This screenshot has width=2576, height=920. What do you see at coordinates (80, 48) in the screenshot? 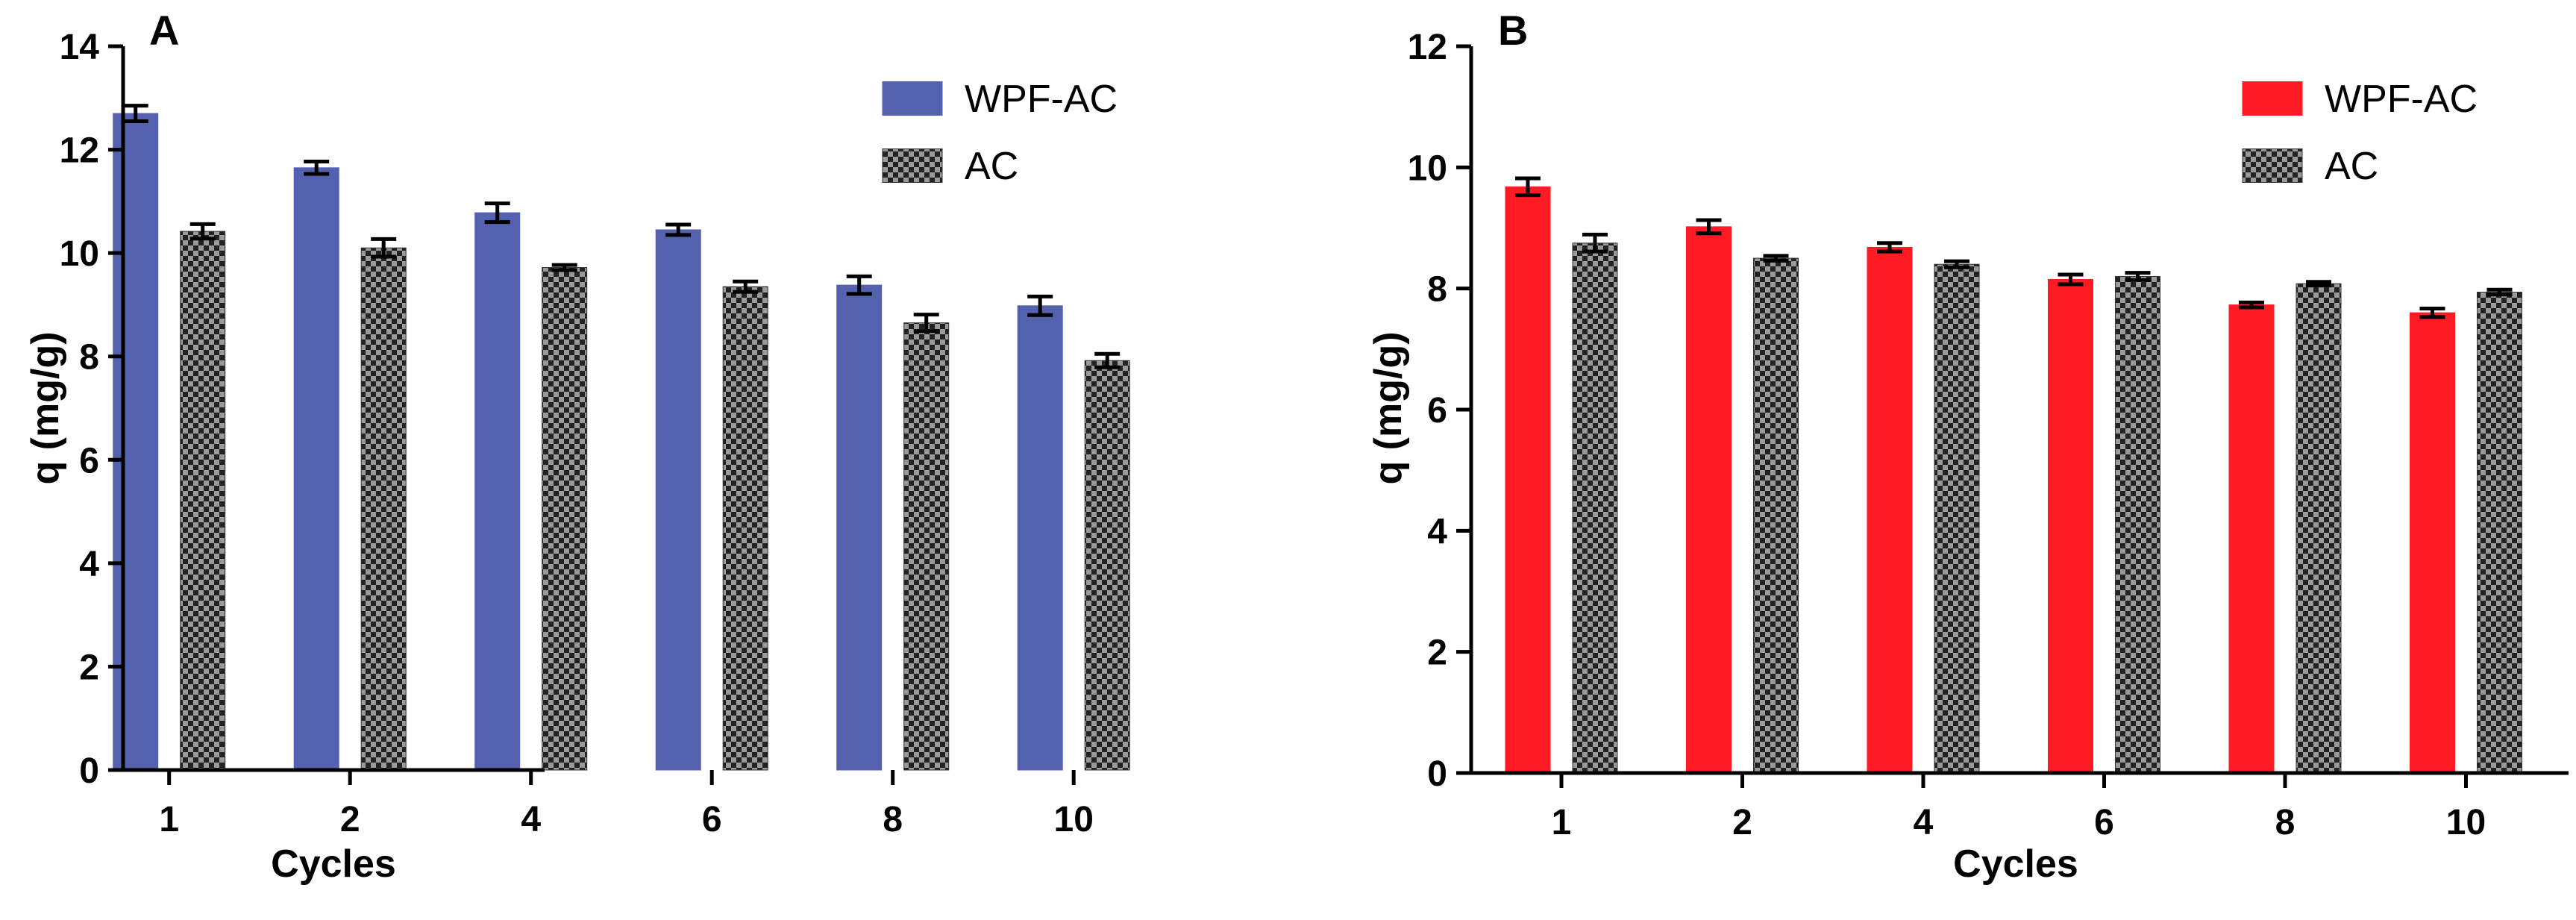
I see `y-tick-label: 14` at bounding box center [80, 48].